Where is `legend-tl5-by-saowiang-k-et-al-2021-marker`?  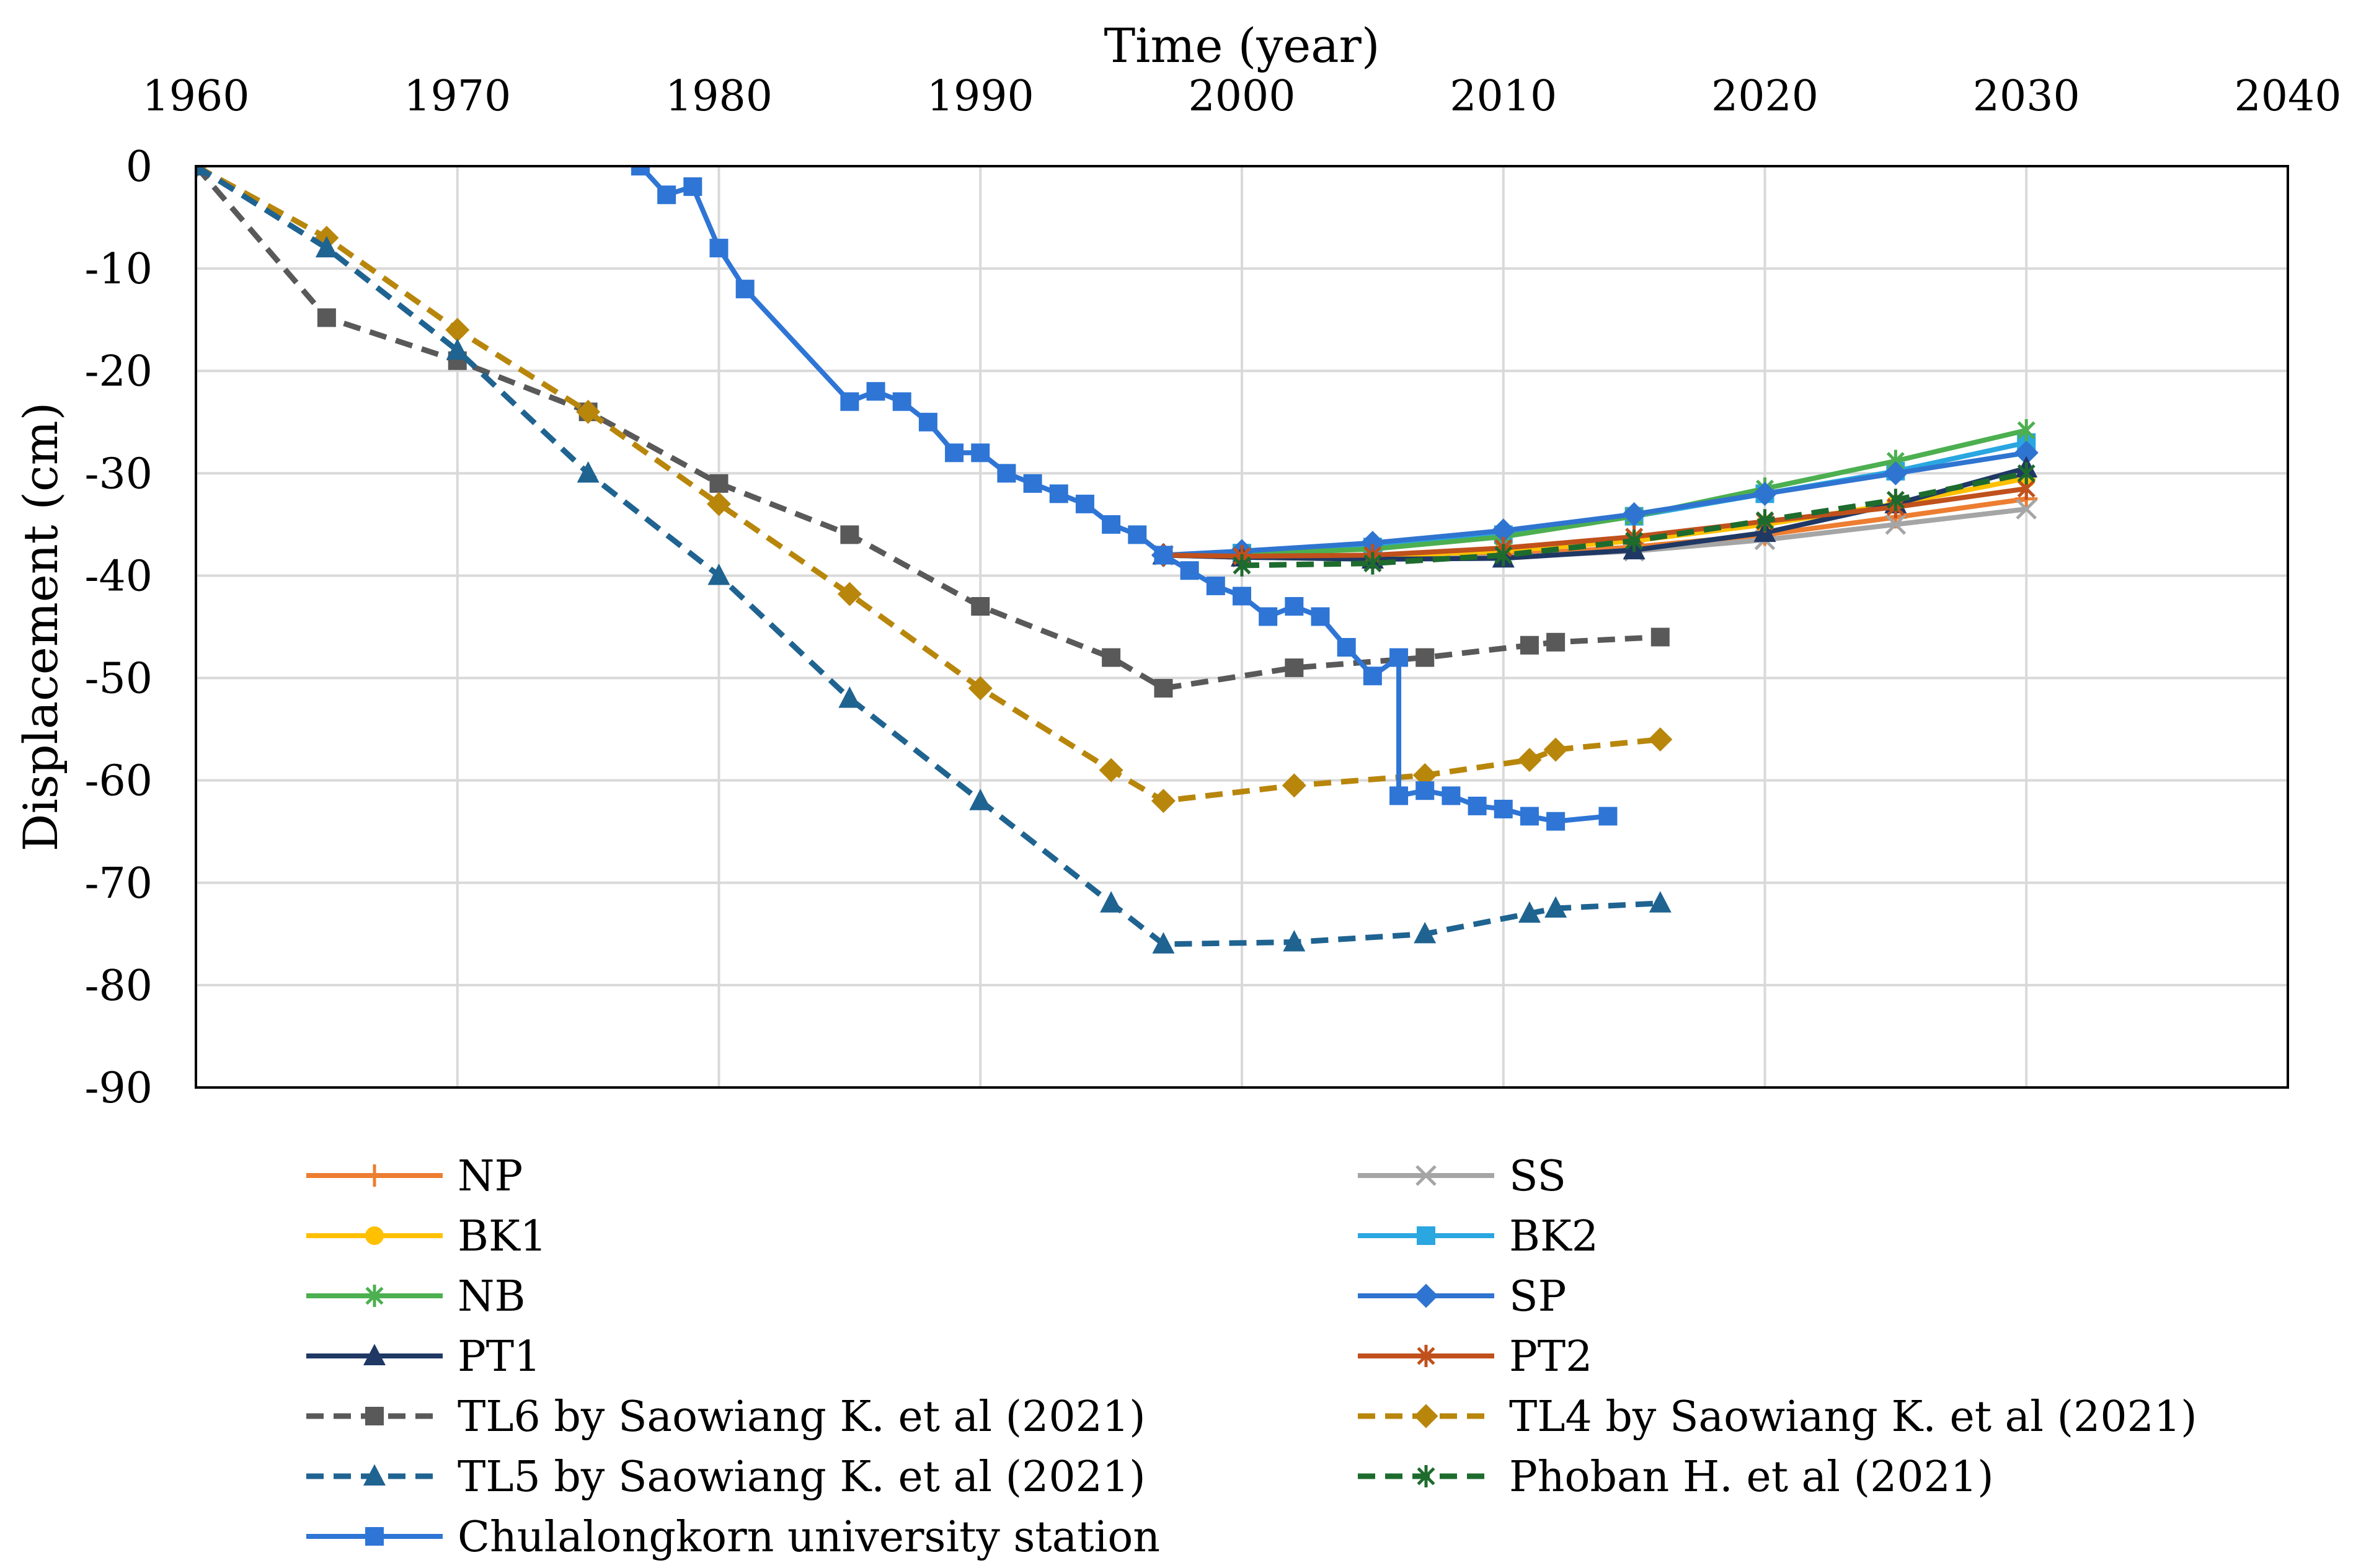
legend-tl5-by-saowiang-k-et-al-2021-marker is located at coordinates (374, 1475).